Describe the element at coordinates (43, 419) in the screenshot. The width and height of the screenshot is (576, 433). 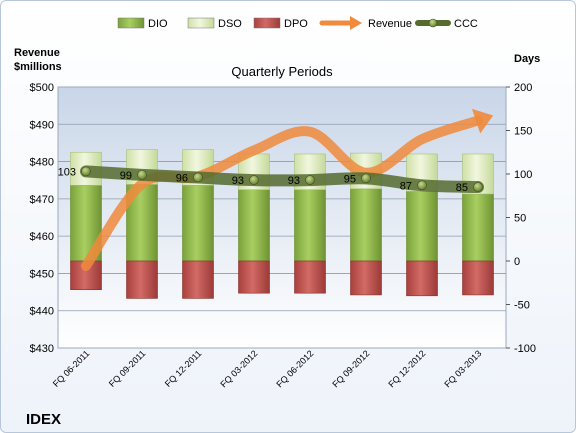
I see `company-name: IDEX` at that location.